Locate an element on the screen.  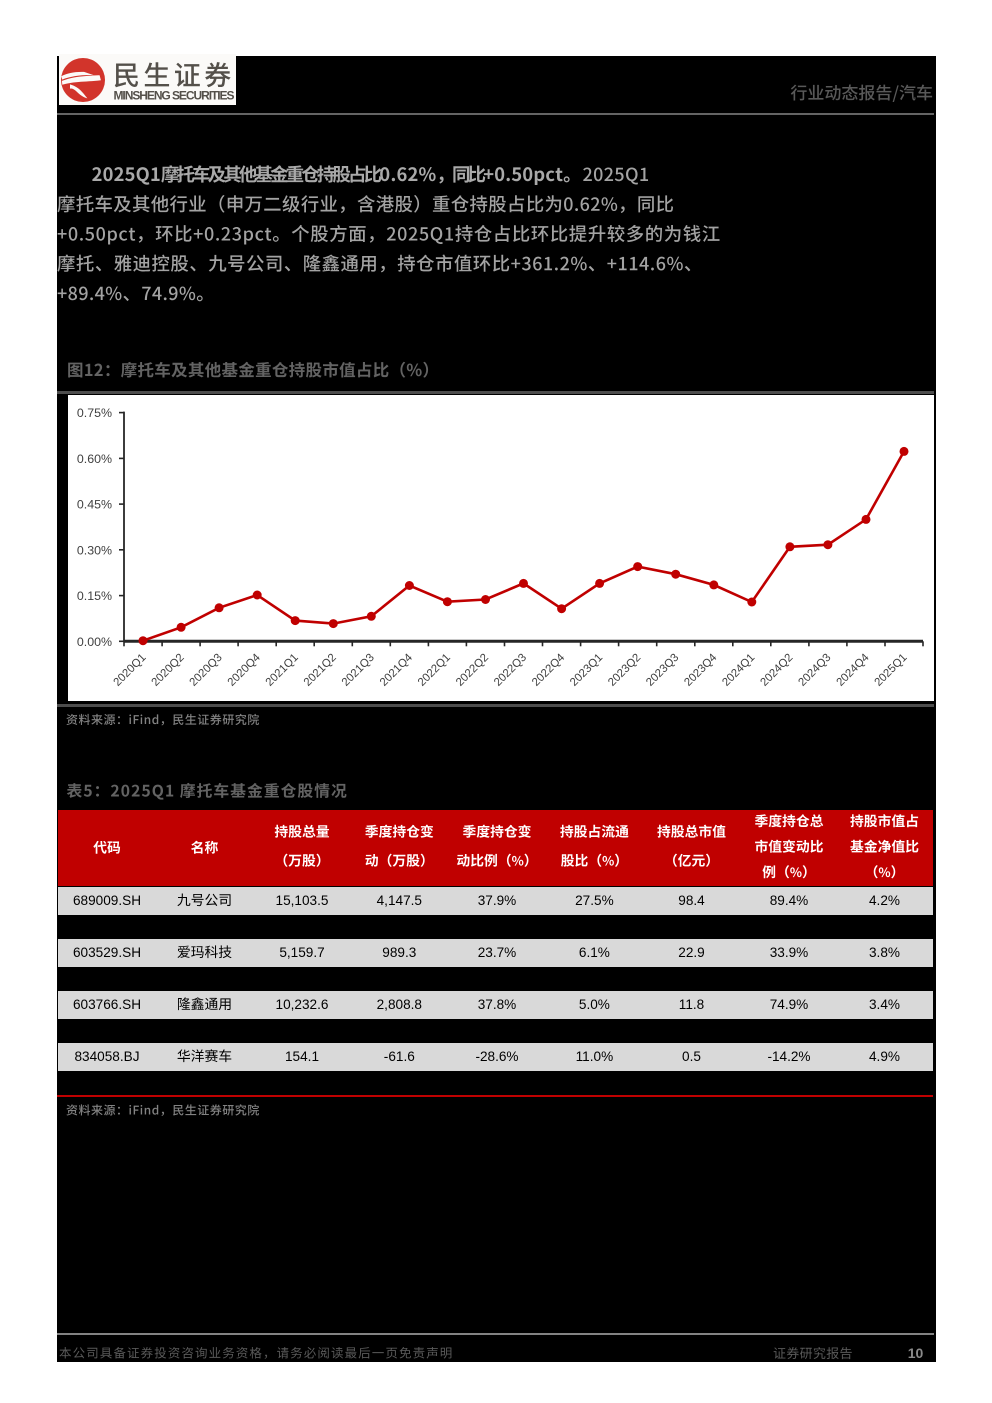
svg-text: 98.4 is located at coordinates (691, 900).